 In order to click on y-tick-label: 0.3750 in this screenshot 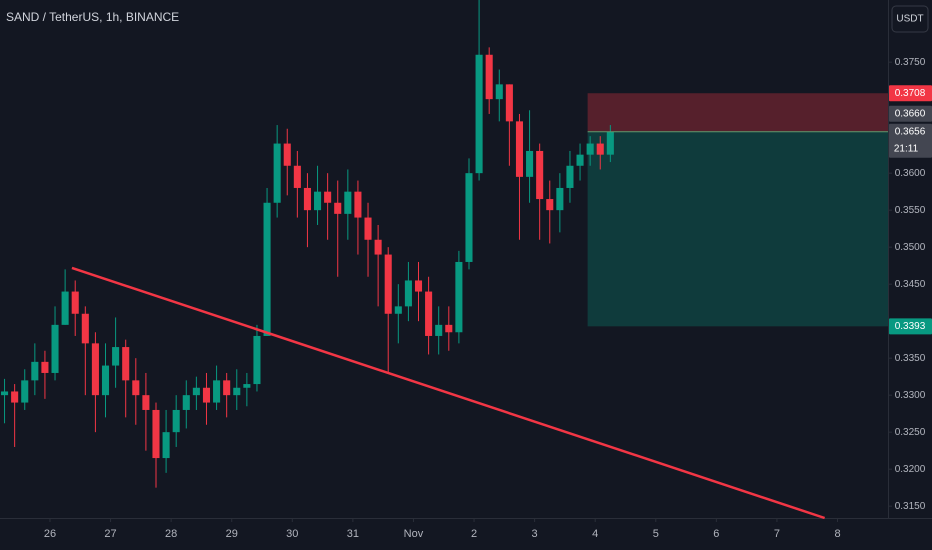, I will do `click(910, 62)`.